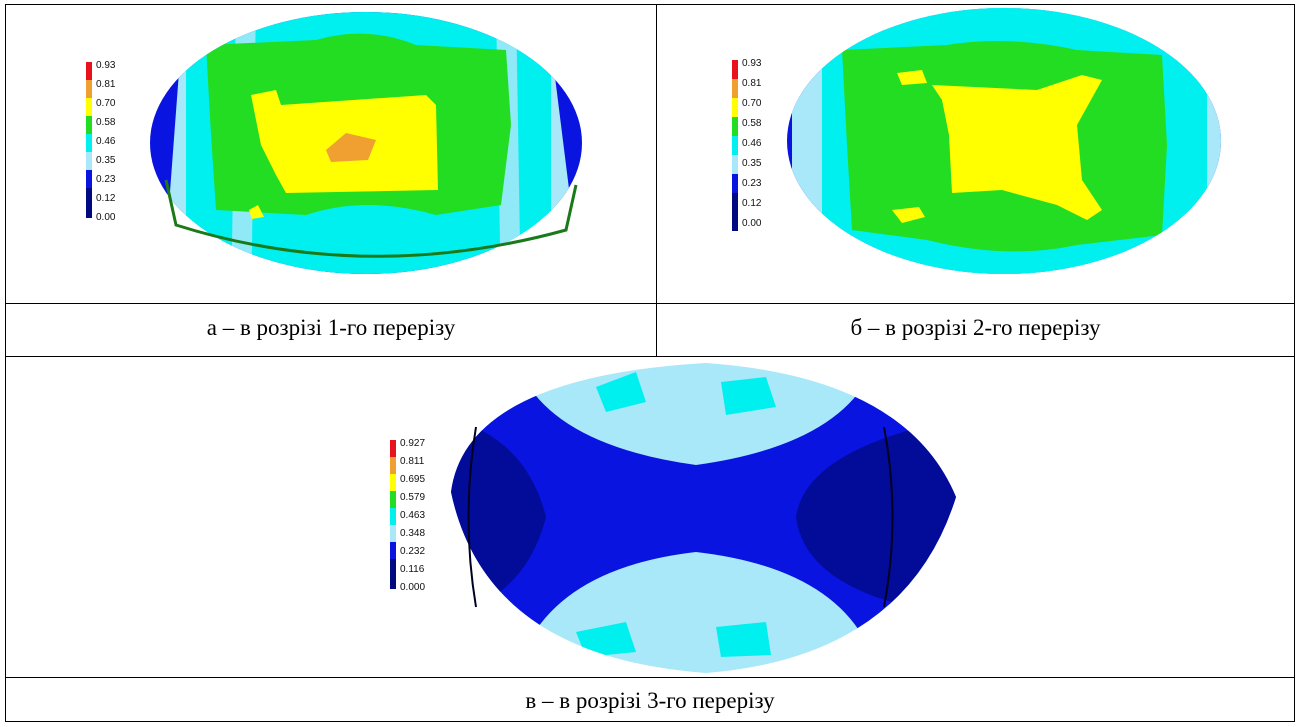 The image size is (1300, 727). I want to click on legend-label: 0.927, so click(413, 443).